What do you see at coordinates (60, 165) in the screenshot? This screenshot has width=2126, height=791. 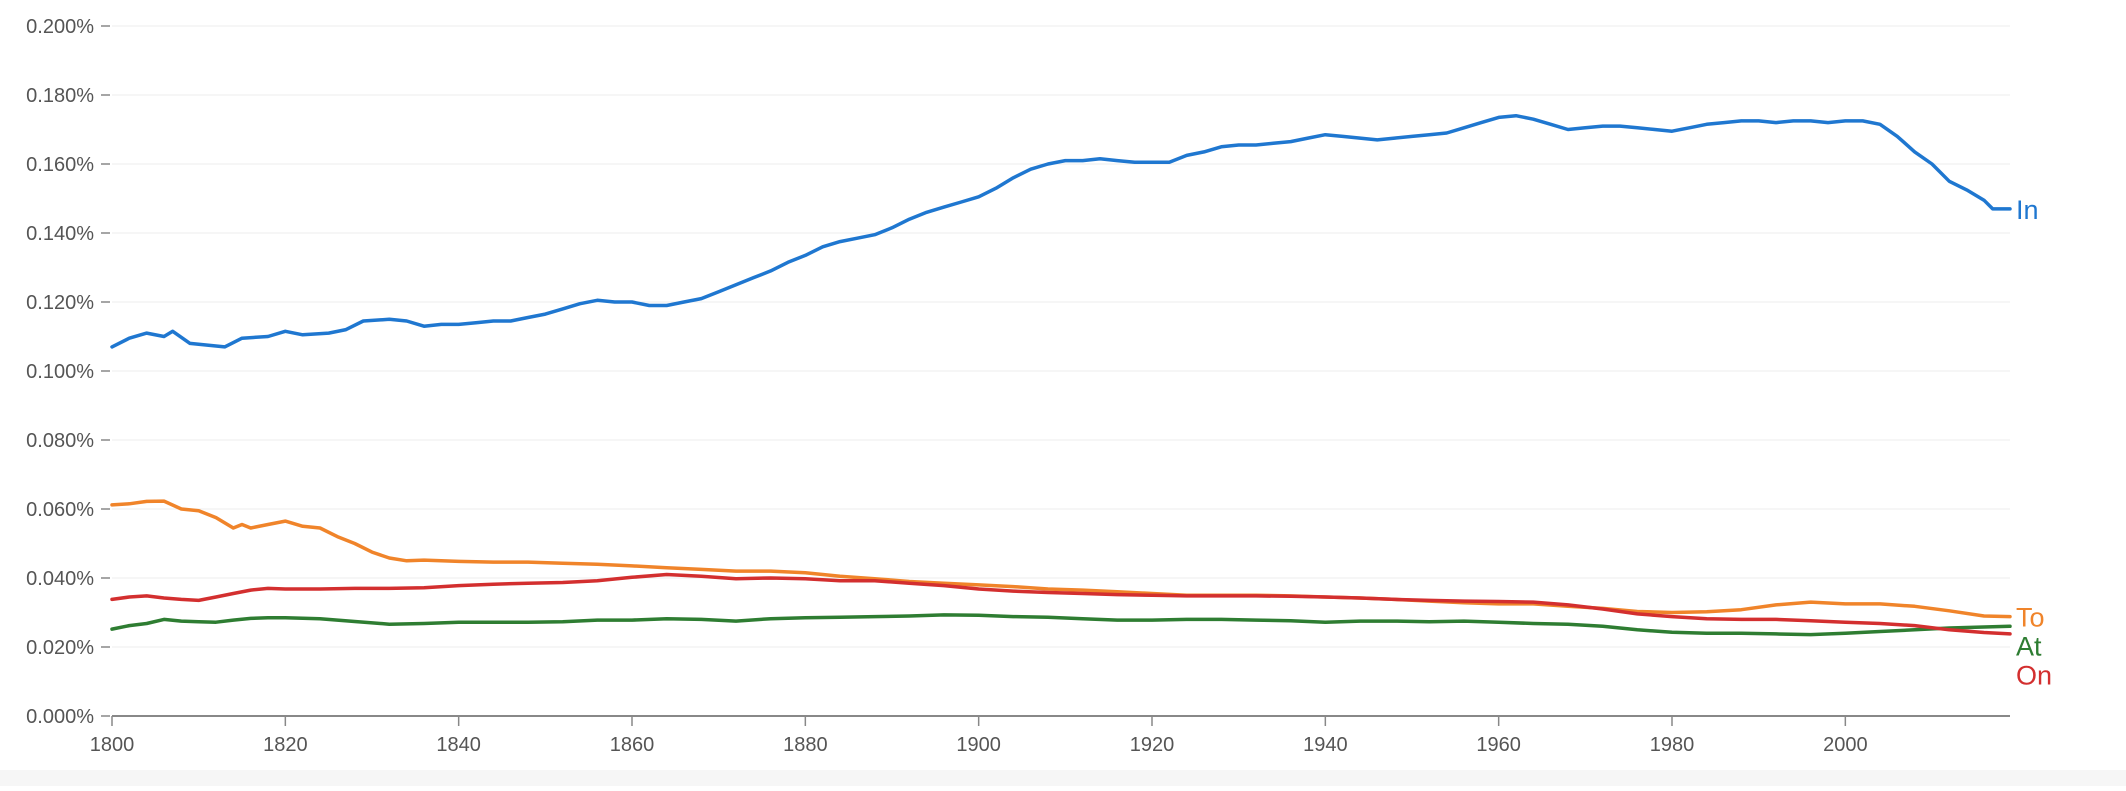 I see `y-tick-label: 0.160%` at bounding box center [60, 165].